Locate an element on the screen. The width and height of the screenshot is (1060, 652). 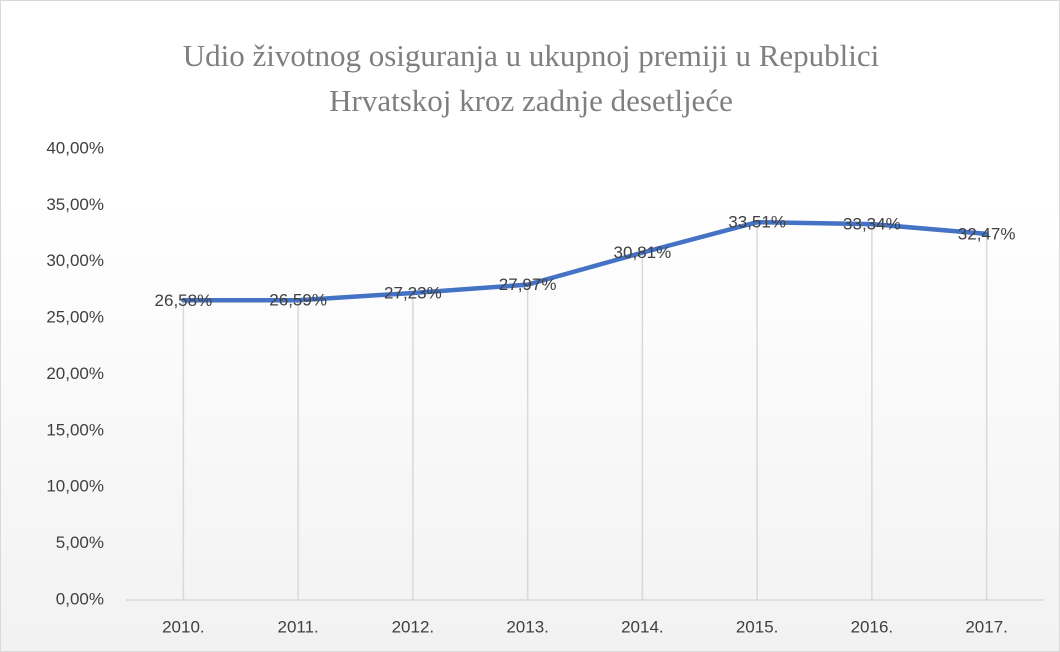
y-tick-label: 10,00% is located at coordinates (75, 486).